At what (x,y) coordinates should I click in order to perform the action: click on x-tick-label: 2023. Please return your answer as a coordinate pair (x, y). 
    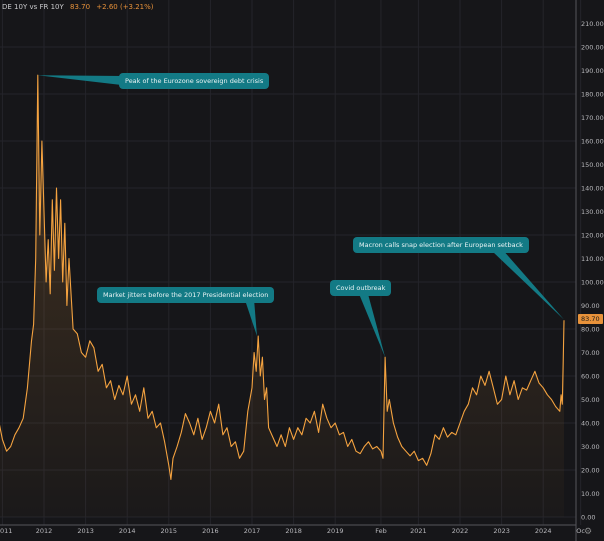
    Looking at the image, I should click on (501, 531).